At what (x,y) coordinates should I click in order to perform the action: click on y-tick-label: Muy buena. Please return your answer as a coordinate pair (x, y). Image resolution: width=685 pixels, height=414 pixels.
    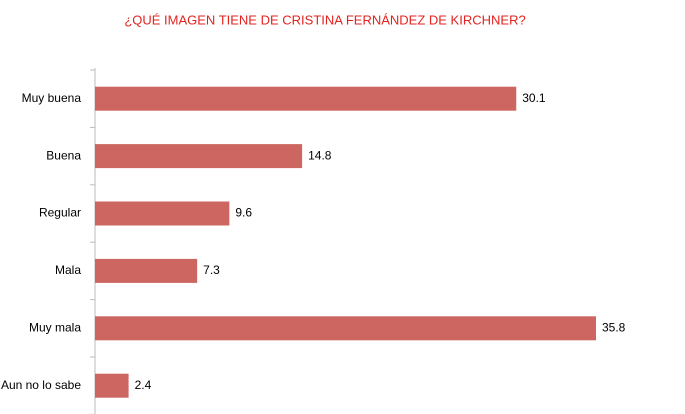
    Looking at the image, I should click on (52, 98).